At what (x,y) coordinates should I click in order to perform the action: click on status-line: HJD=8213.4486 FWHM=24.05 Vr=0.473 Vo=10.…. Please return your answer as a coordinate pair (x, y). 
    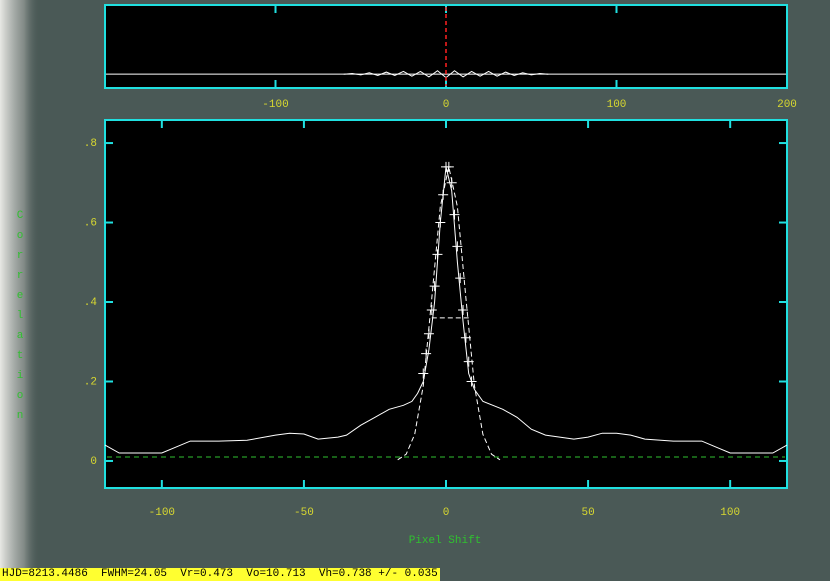
    Looking at the image, I should click on (220, 574).